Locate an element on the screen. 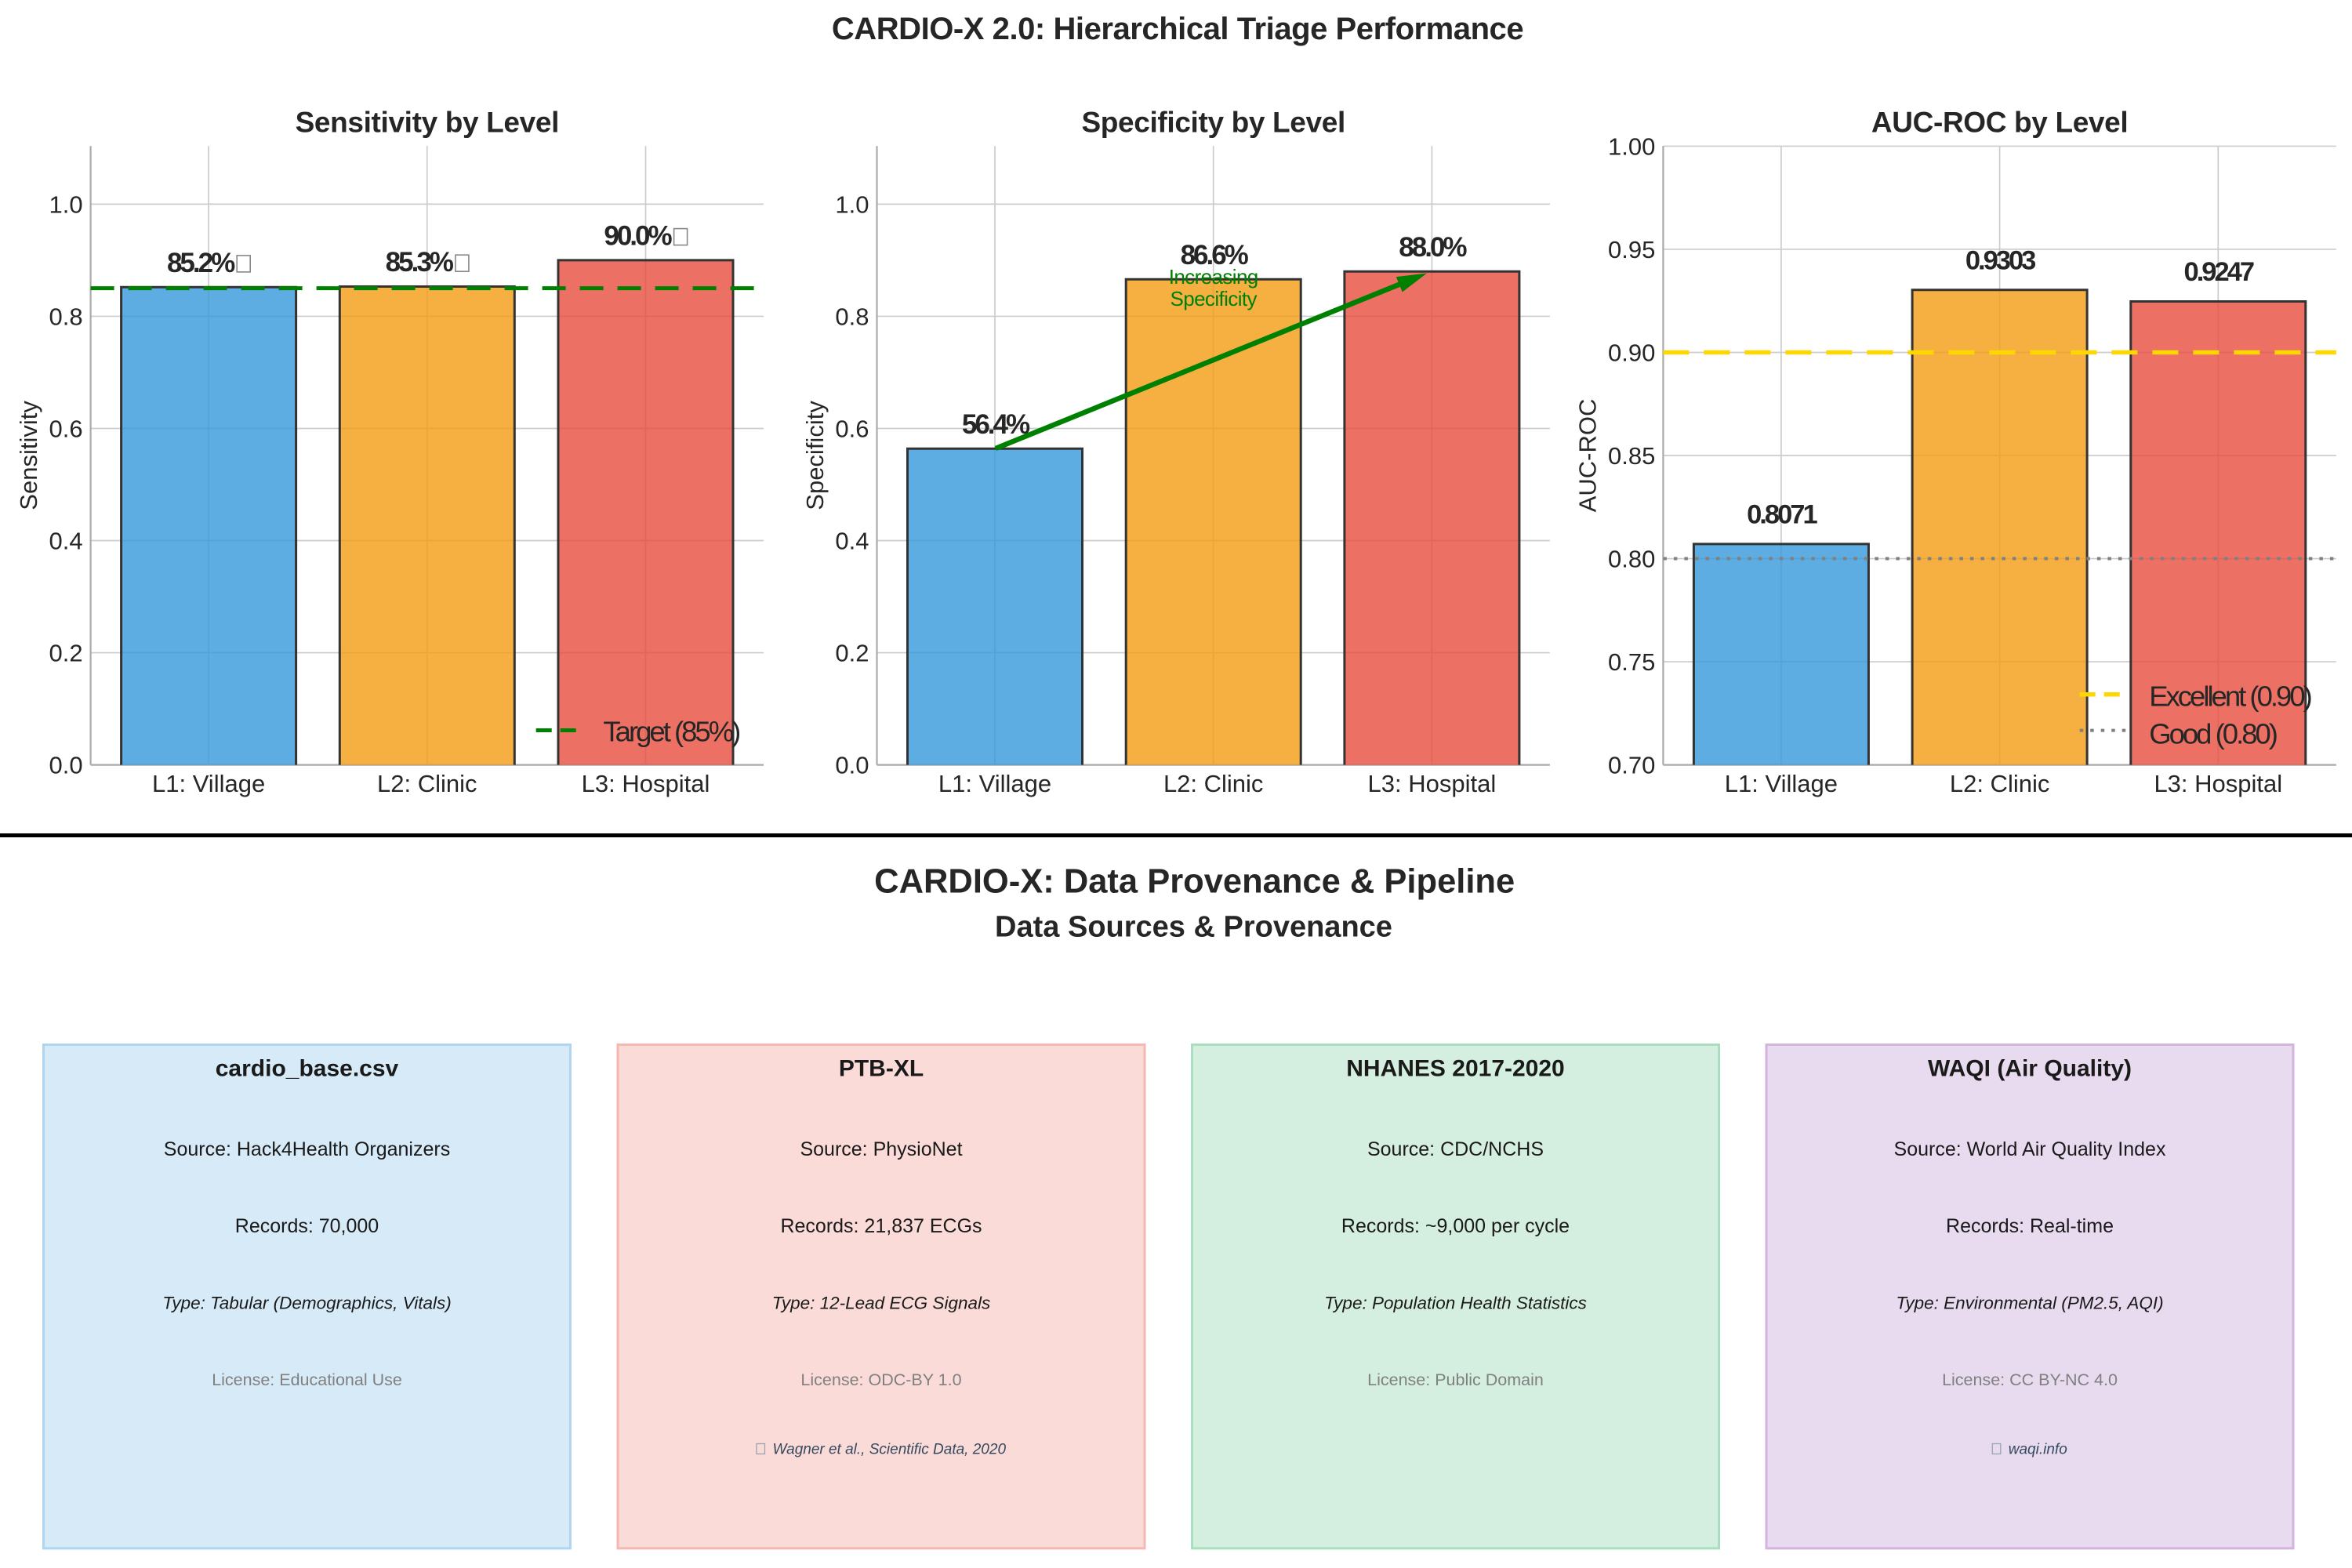 Image resolution: width=2352 pixels, height=1568 pixels. svg-text: 0.85 is located at coordinates (1631, 456).